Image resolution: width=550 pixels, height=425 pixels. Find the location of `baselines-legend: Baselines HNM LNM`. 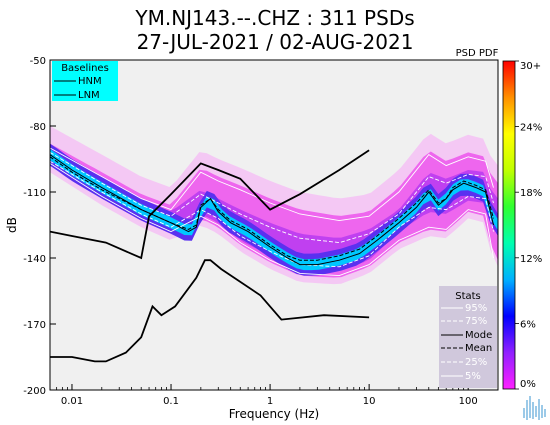

baselines-legend: Baselines HNM LNM is located at coordinates (85, 81).